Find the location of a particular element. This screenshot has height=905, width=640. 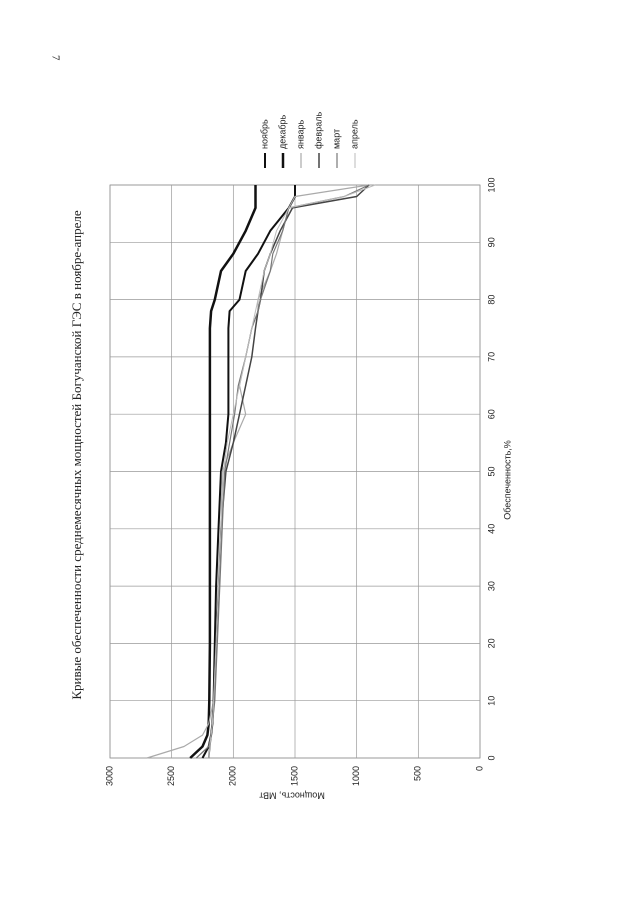

y-tick-label: 2000 is located at coordinates (233, 776).